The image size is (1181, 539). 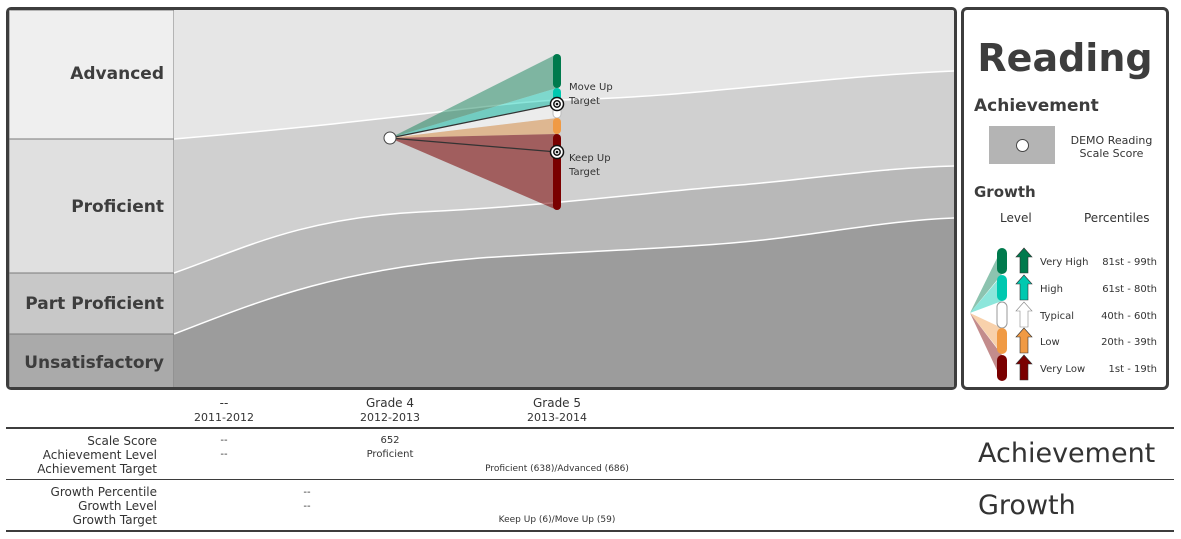 I want to click on fan-wedge-low, so click(x=473, y=128).